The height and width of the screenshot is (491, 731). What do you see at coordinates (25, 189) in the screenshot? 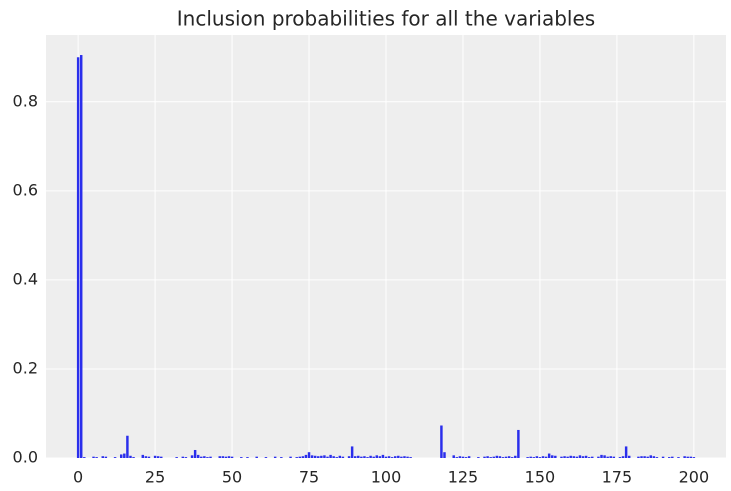
I see `y-tick-label: 0.6` at bounding box center [25, 189].